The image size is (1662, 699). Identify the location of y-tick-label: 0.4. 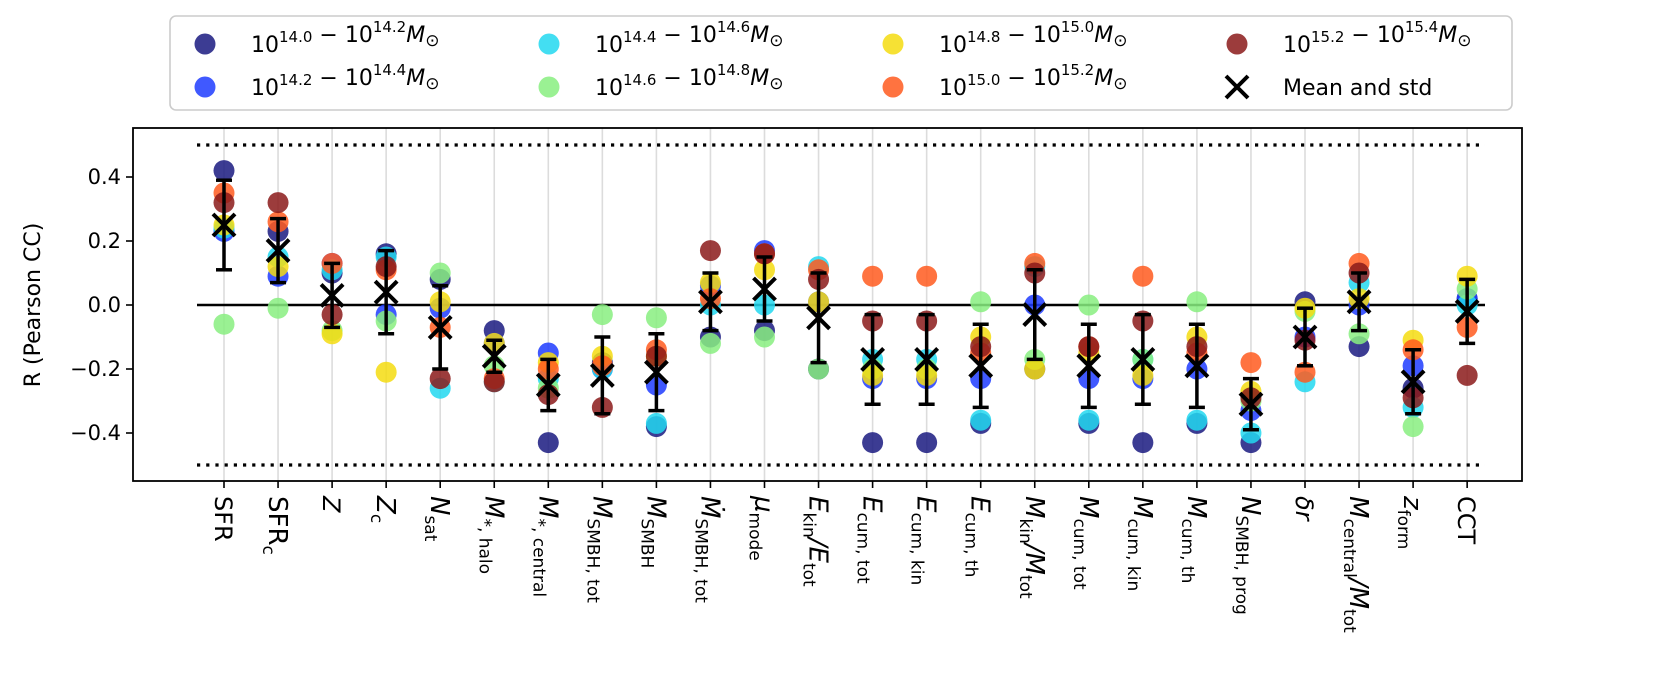
(104, 177).